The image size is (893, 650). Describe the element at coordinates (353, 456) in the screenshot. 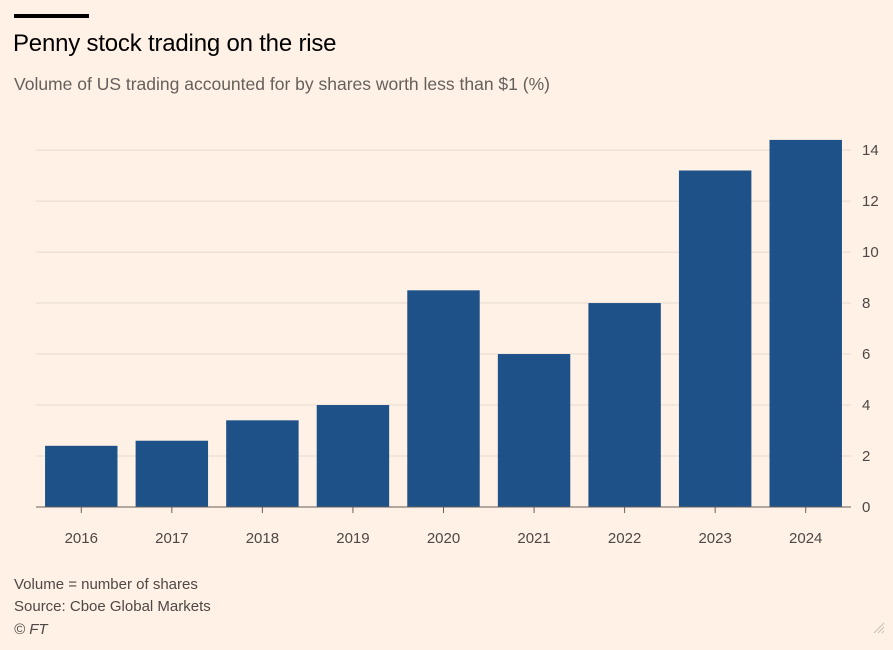

I see `bar-2019` at that location.